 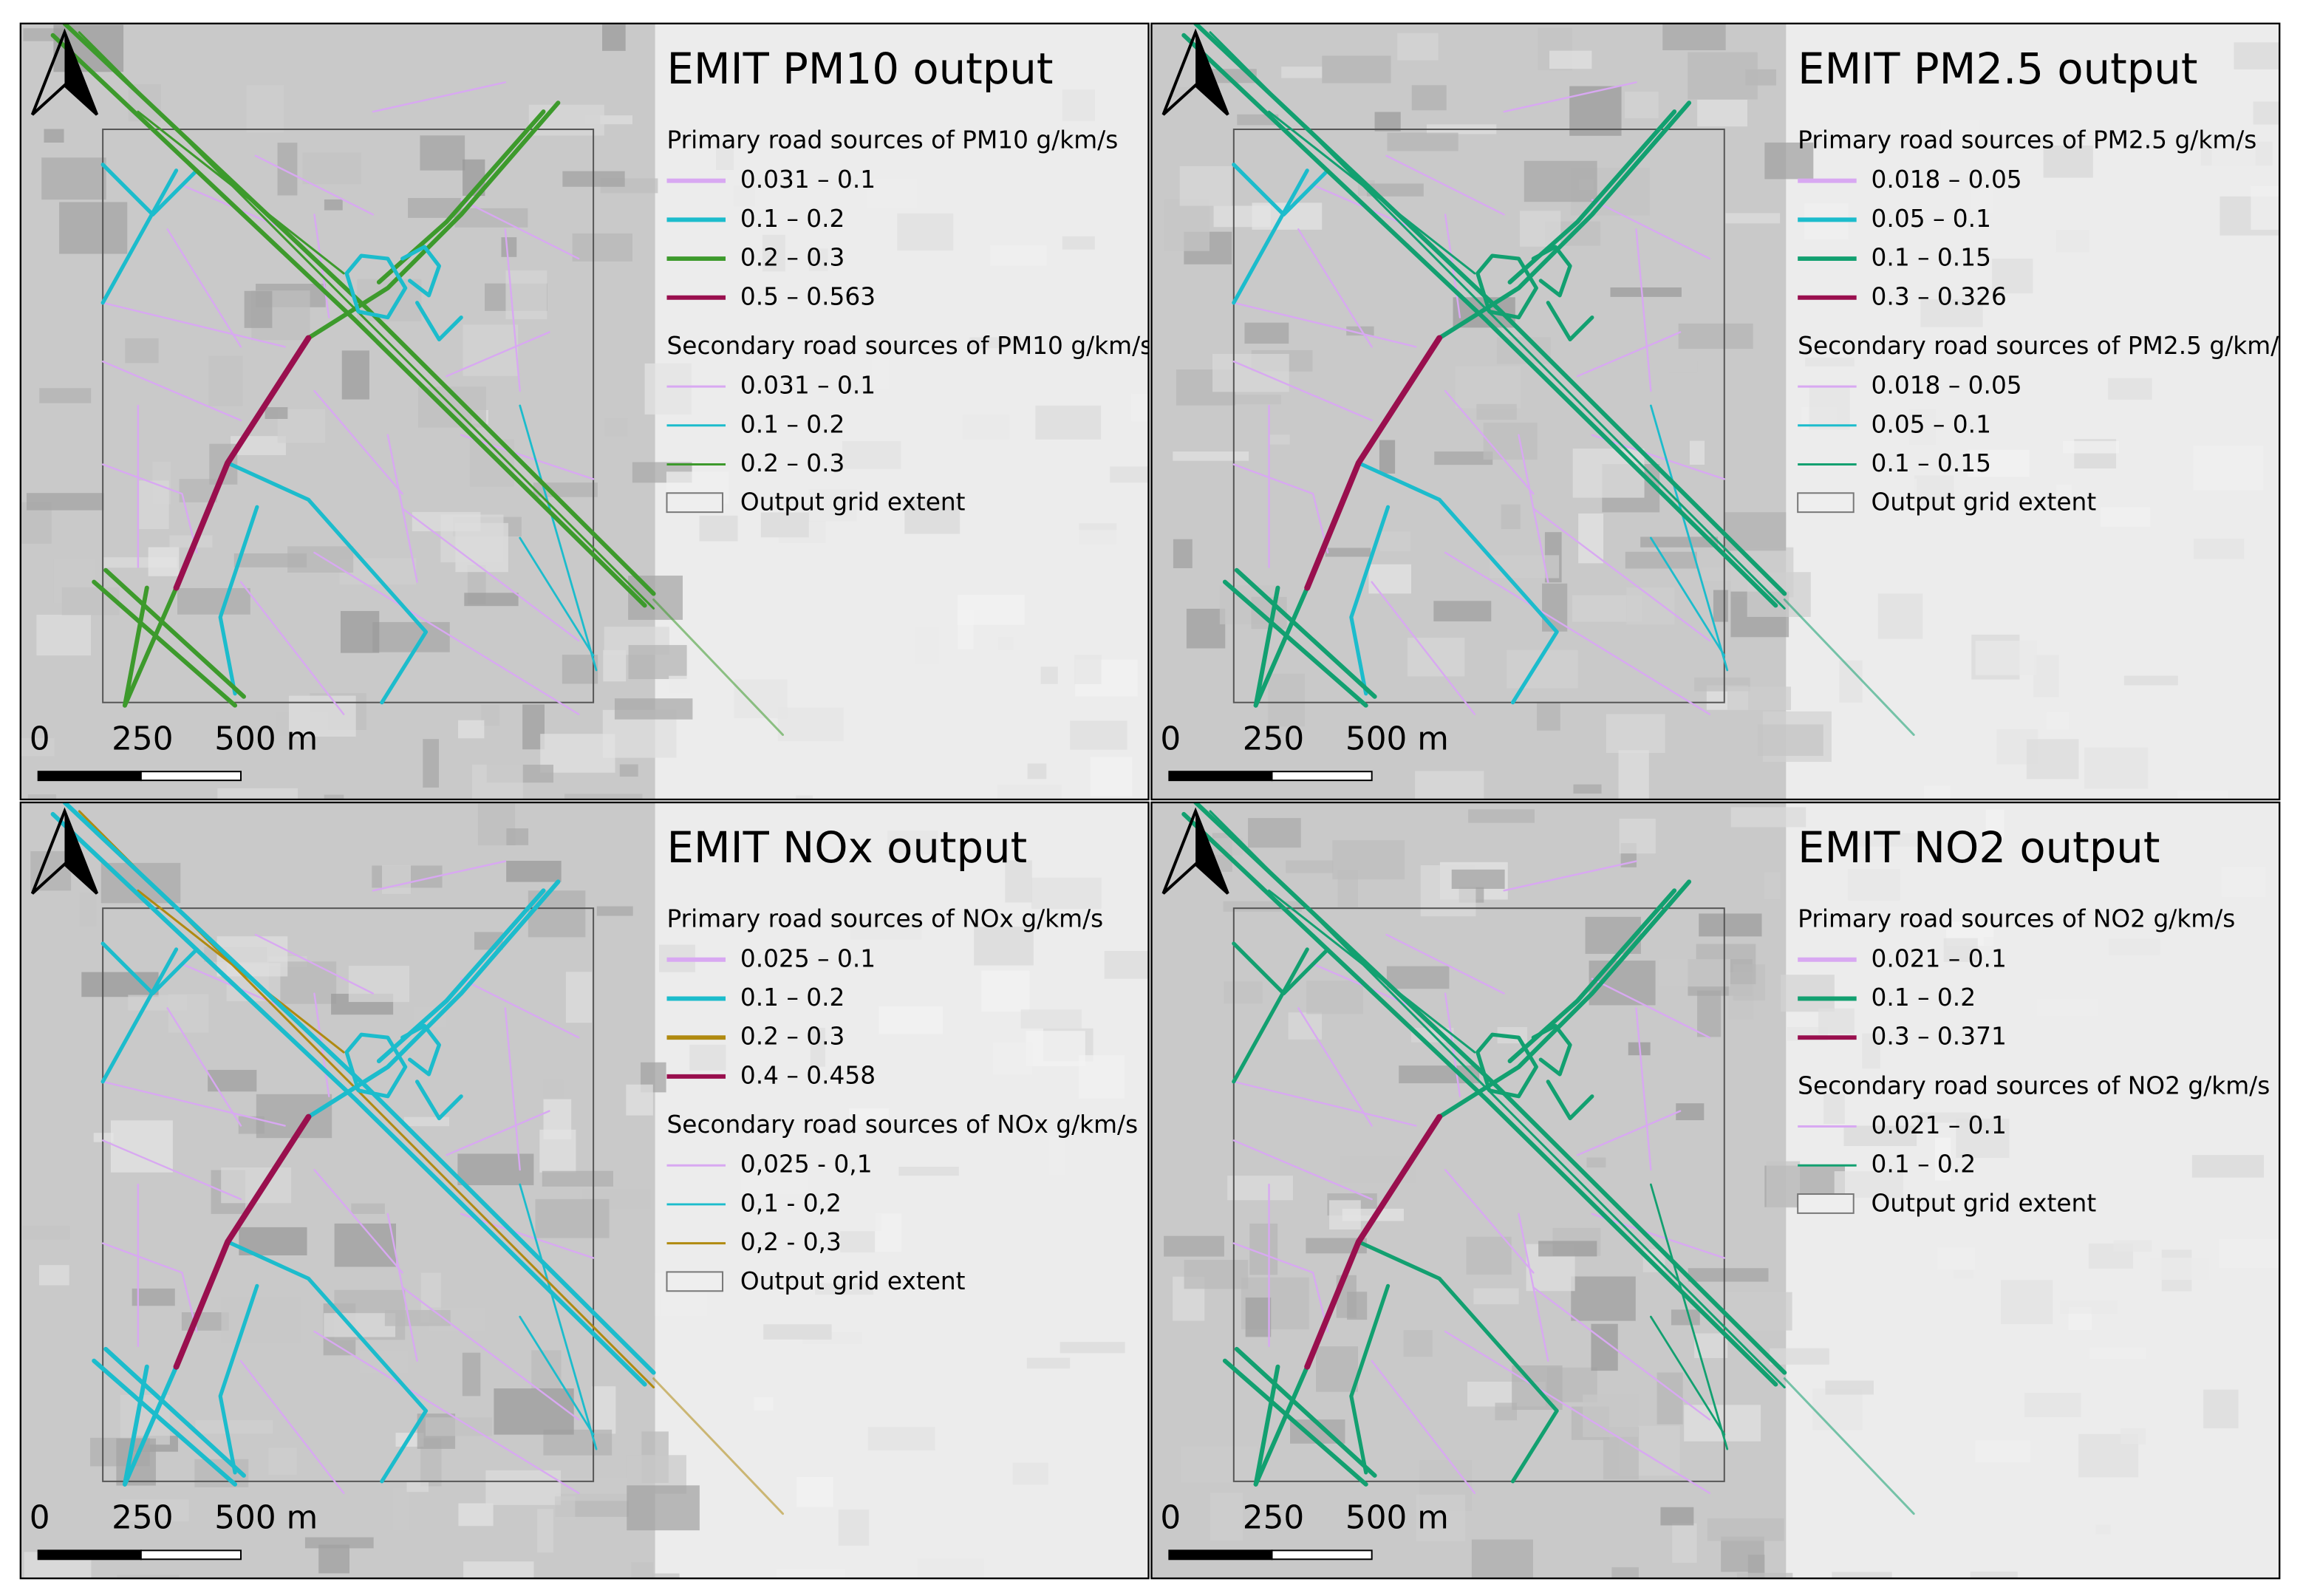 What do you see at coordinates (808, 386) in the screenshot?
I see `legend-label: 0.031 – 0.1` at bounding box center [808, 386].